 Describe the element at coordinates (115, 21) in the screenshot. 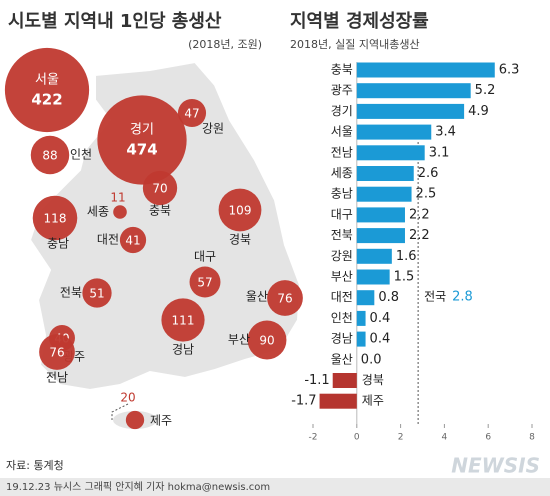

I see `map-title: 시도별 지역내 1인당 총생산` at that location.